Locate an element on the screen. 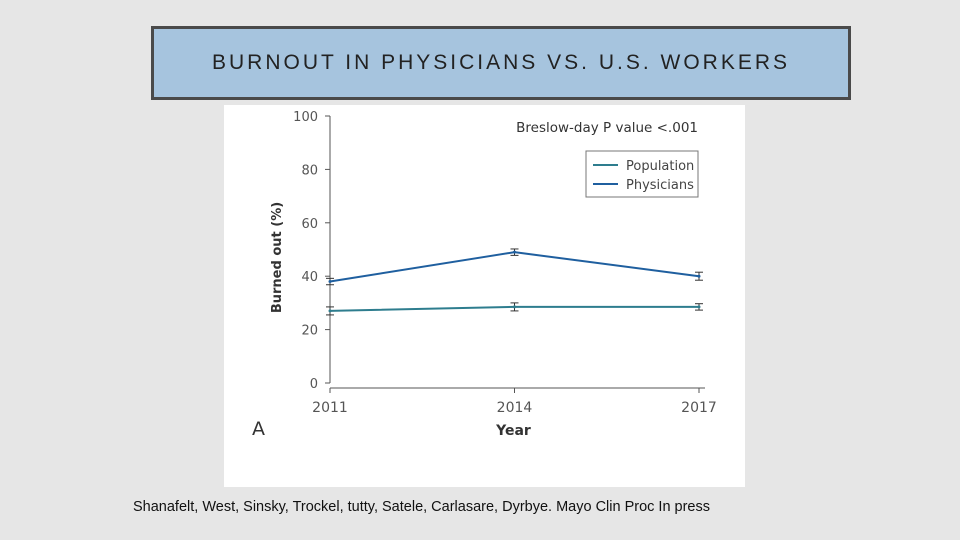 The image size is (960, 540). panel-label: A is located at coordinates (258, 429).